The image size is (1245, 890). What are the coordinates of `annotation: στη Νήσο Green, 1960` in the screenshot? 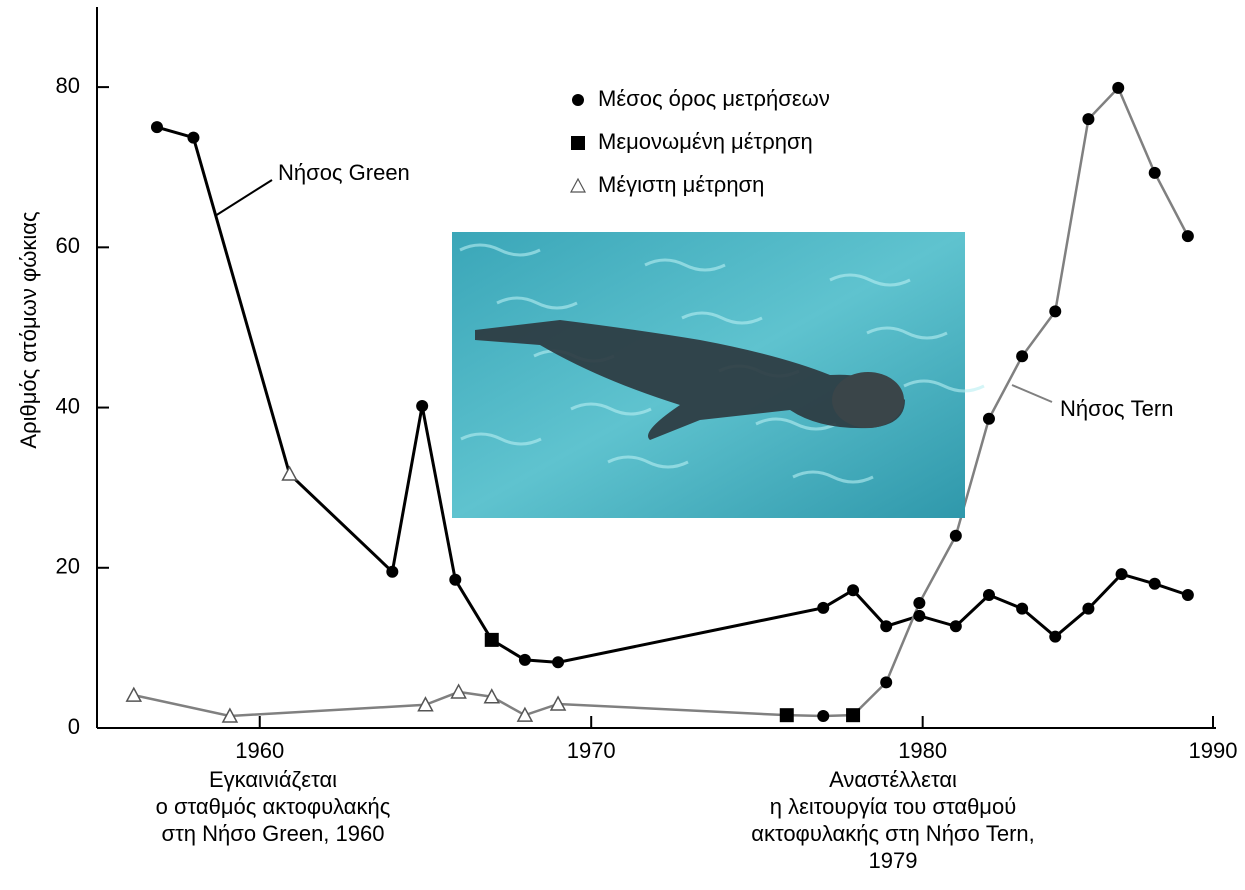 It's located at (273, 833).